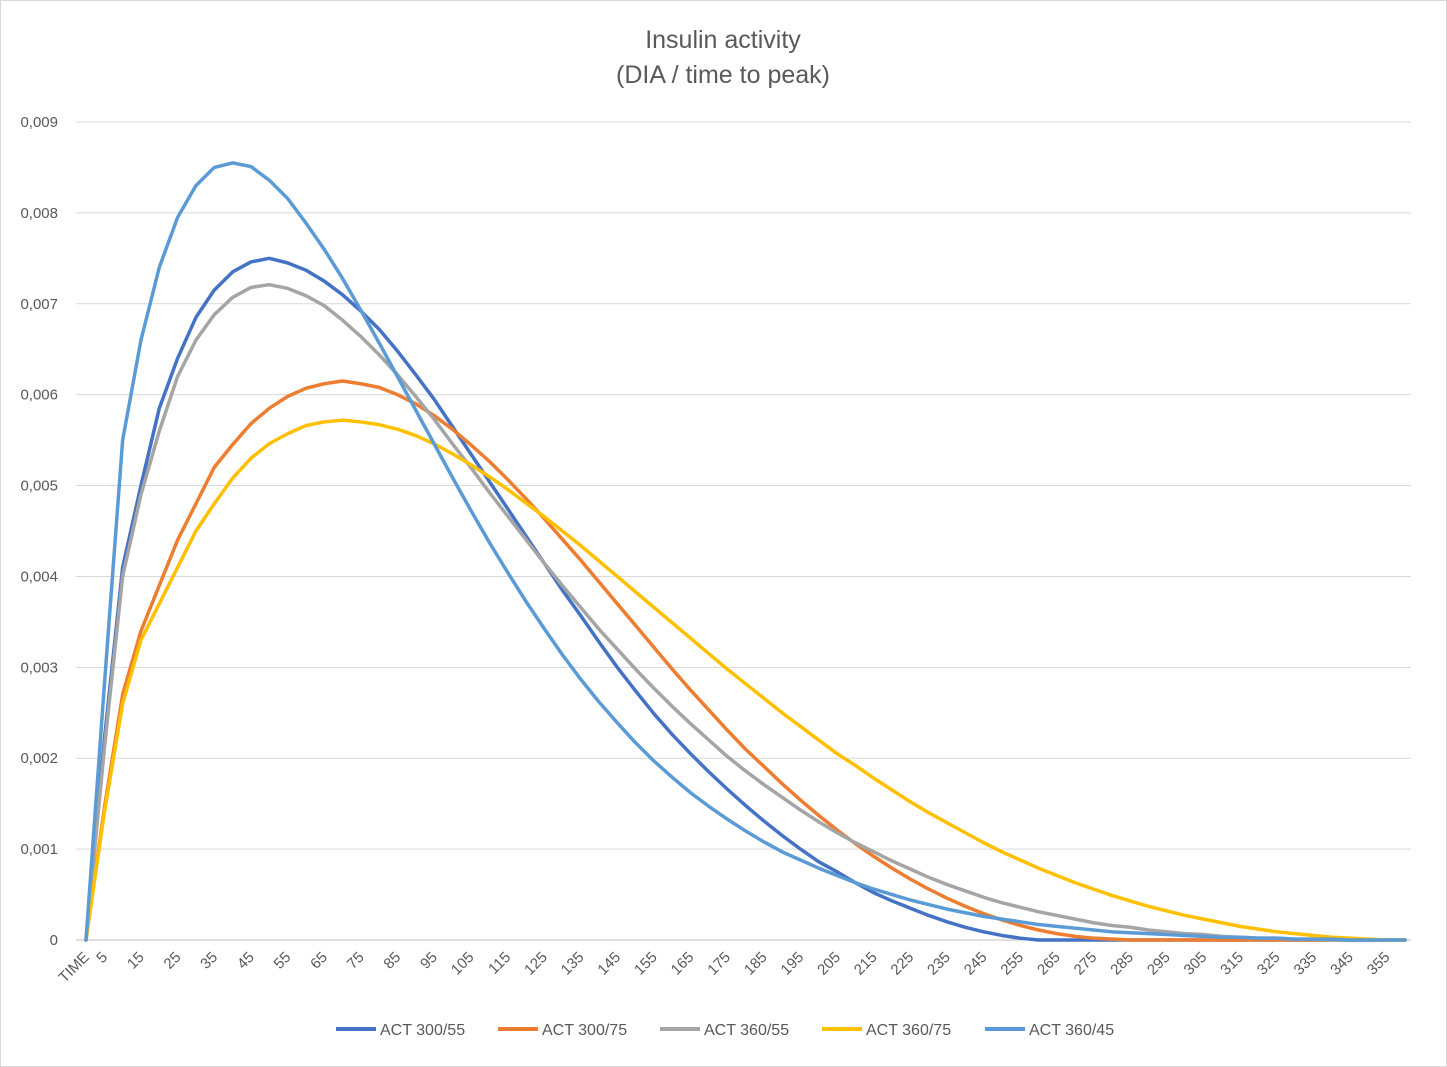 The width and height of the screenshot is (1447, 1067). Describe the element at coordinates (39, 122) in the screenshot. I see `y-tick-label: 0,009` at that location.